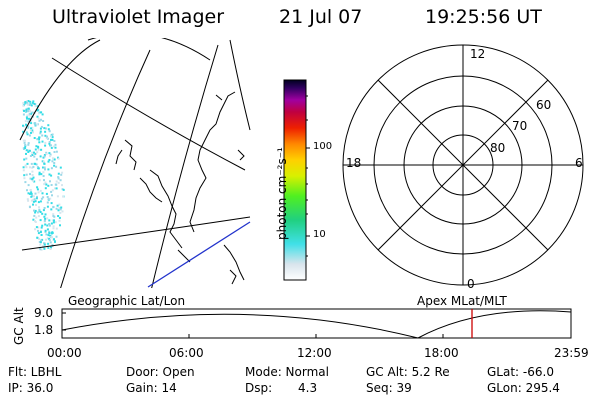  Describe the element at coordinates (259, 388) in the screenshot. I see `info-dsp: Dsp:` at that location.